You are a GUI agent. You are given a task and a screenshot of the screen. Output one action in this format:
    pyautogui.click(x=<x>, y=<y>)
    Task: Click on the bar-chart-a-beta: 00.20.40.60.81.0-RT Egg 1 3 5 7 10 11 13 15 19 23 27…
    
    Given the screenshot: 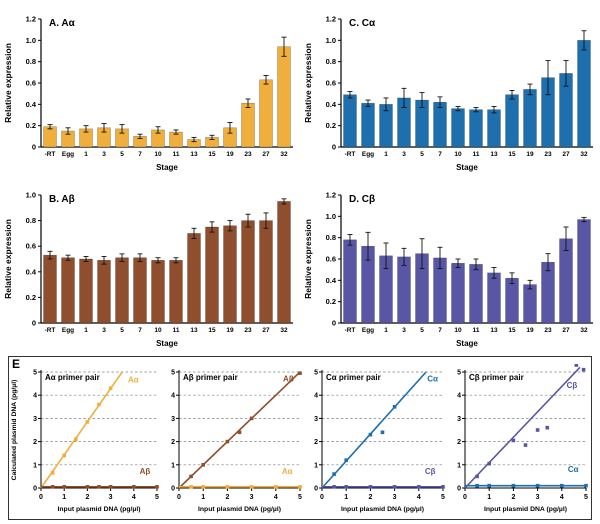 What is the action you would take?
    pyautogui.click(x=148, y=269)
    